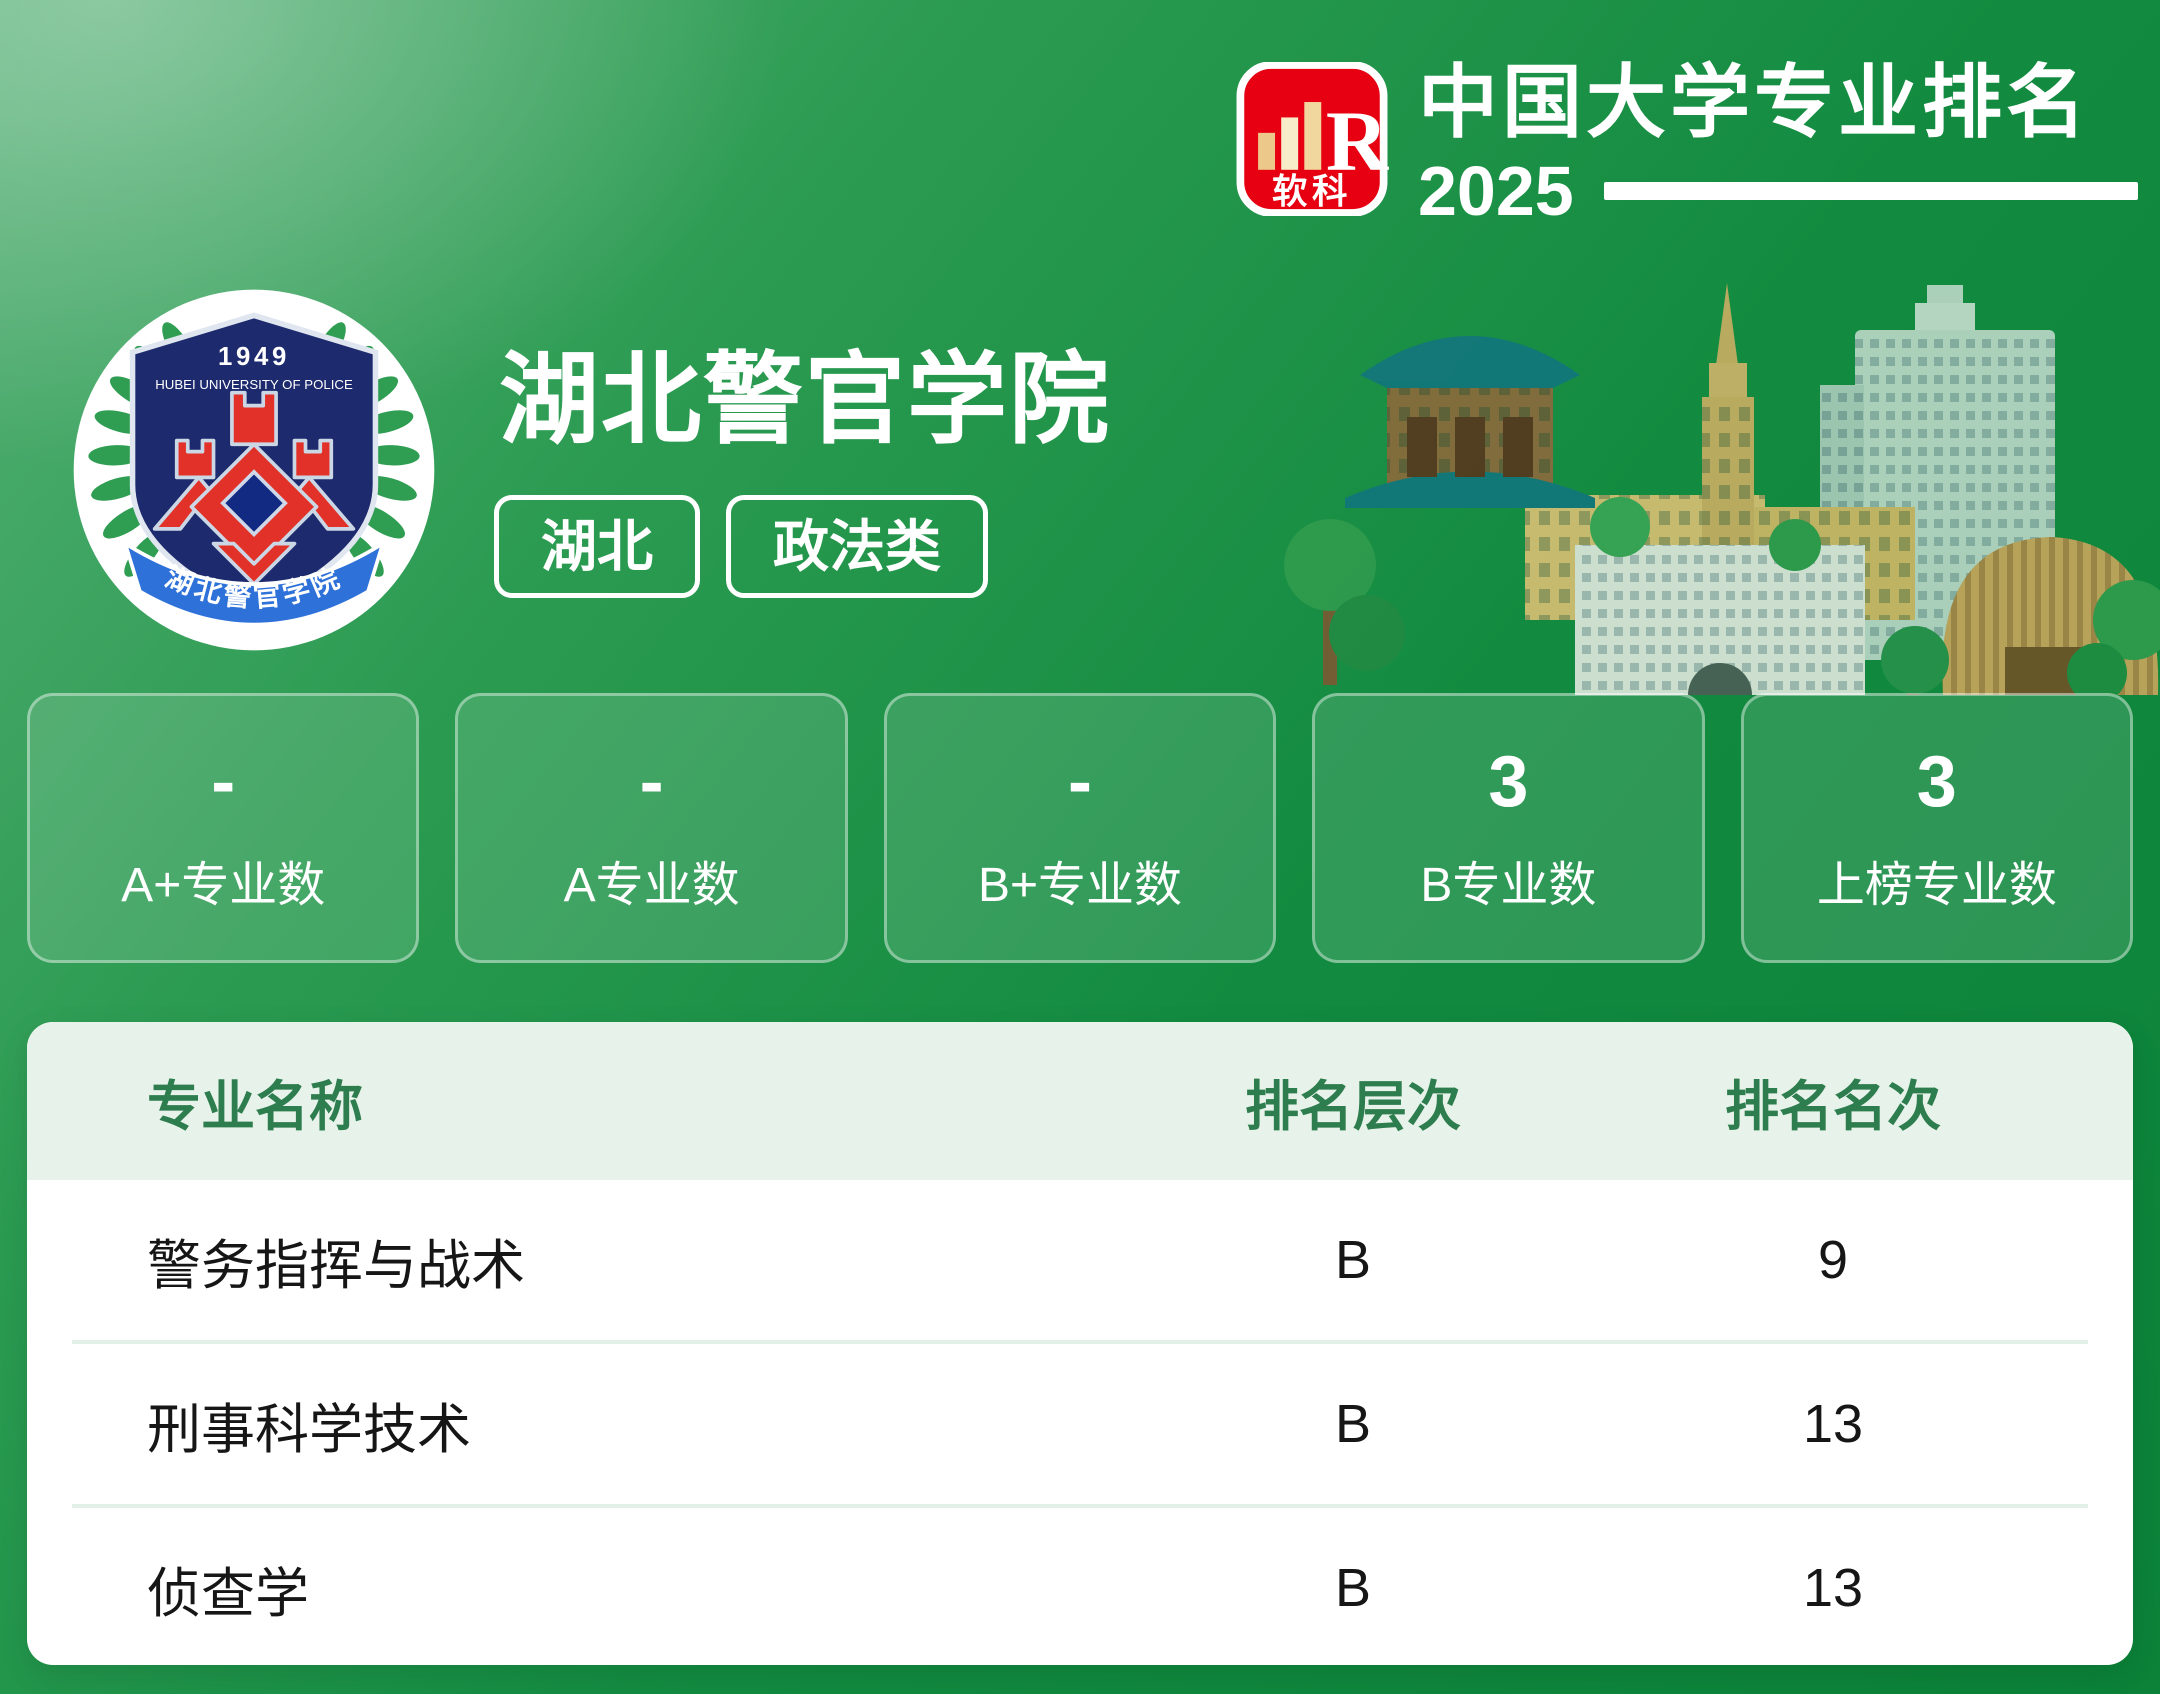 The height and width of the screenshot is (1694, 2160). Describe the element at coordinates (254, 503) in the screenshot. I see `emblem-diamond` at that location.